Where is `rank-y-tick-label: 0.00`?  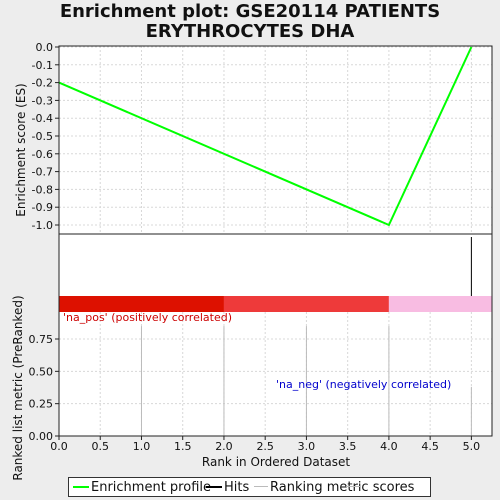
rank-y-tick-label: 0.00 is located at coordinates (41, 436).